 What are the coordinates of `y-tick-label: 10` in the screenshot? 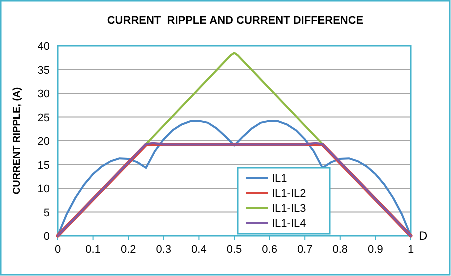 It's located at (44, 190).